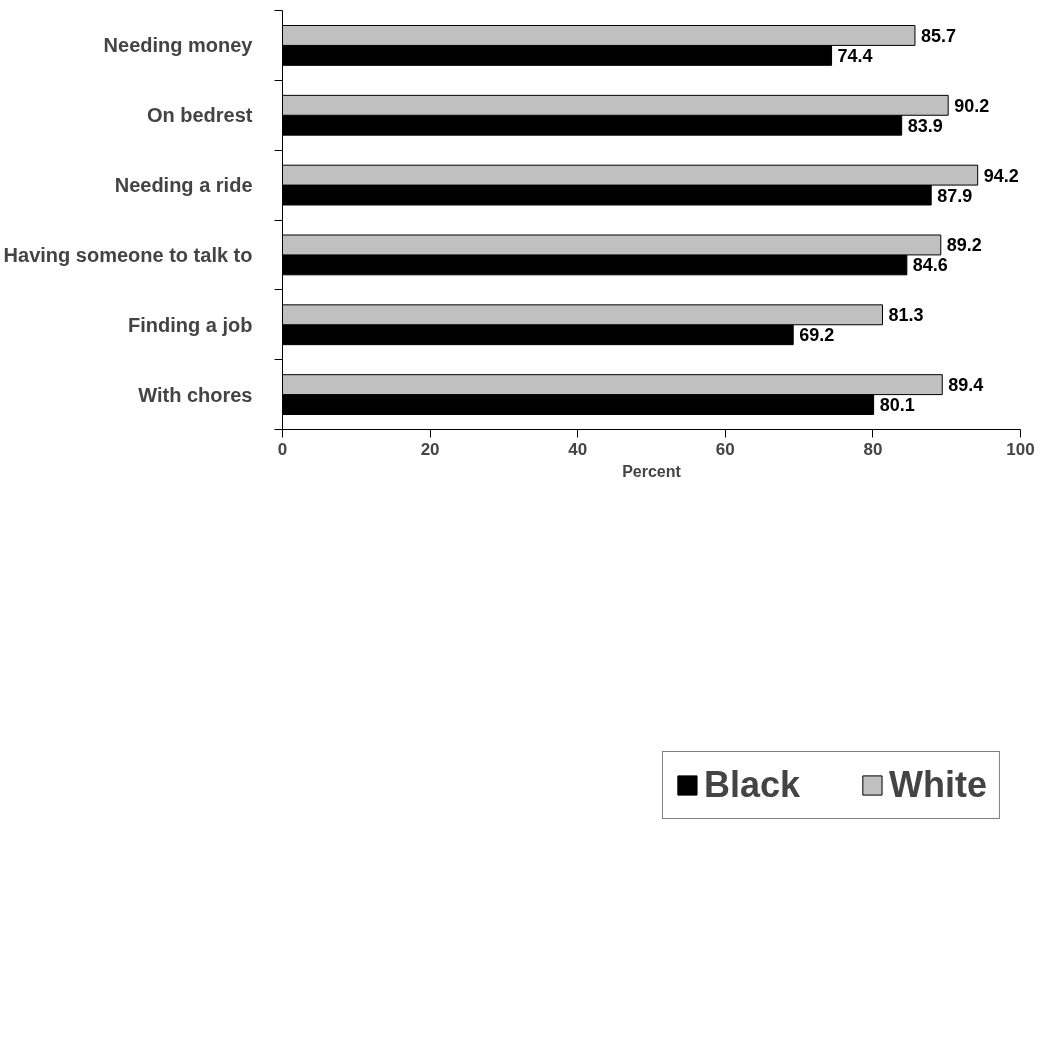 The width and height of the screenshot is (1048, 1048). What do you see at coordinates (938, 785) in the screenshot?
I see `legend-label: White` at bounding box center [938, 785].